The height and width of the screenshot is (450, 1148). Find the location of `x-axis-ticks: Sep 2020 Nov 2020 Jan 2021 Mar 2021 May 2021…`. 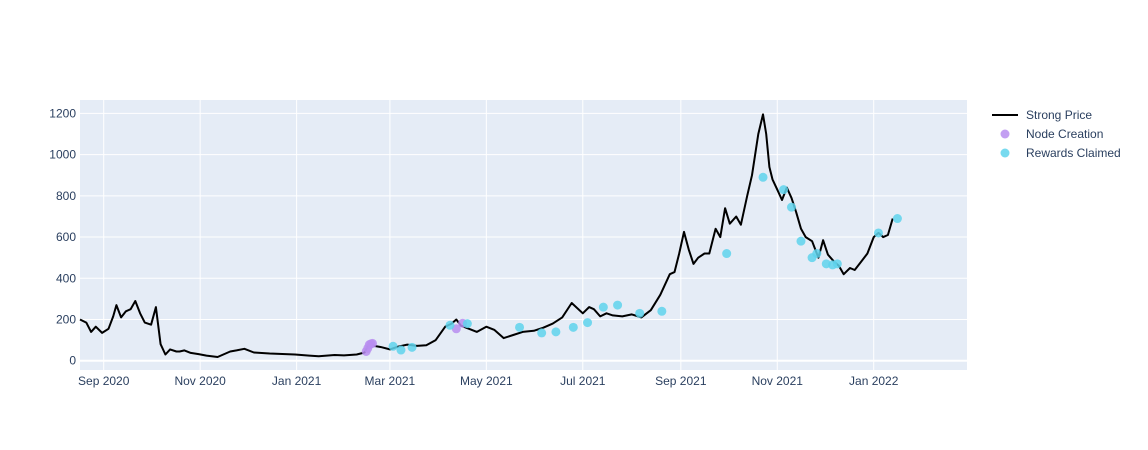

x-axis-ticks: Sep 2020 Nov 2020 Jan 2021 Mar 2021 May 2021… is located at coordinates (488, 381).